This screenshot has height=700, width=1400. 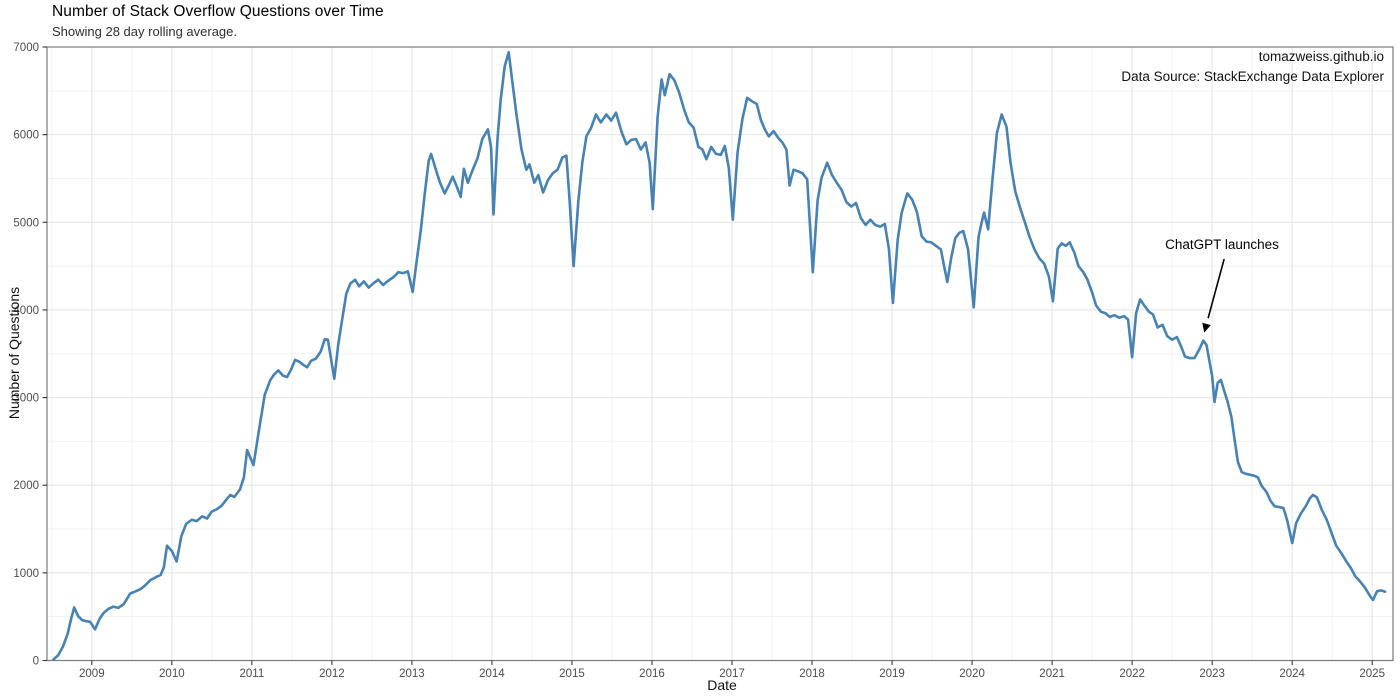 I want to click on annotation-chatgpt-launches: ChatGPT launches, so click(x=1222, y=244).